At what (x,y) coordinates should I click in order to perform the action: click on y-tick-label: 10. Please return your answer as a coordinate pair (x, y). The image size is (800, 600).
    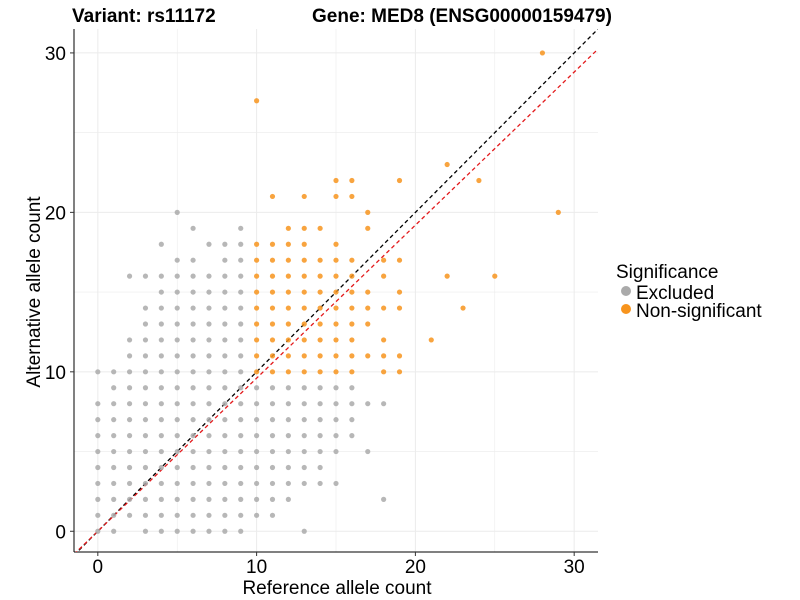
    Looking at the image, I should click on (55, 373).